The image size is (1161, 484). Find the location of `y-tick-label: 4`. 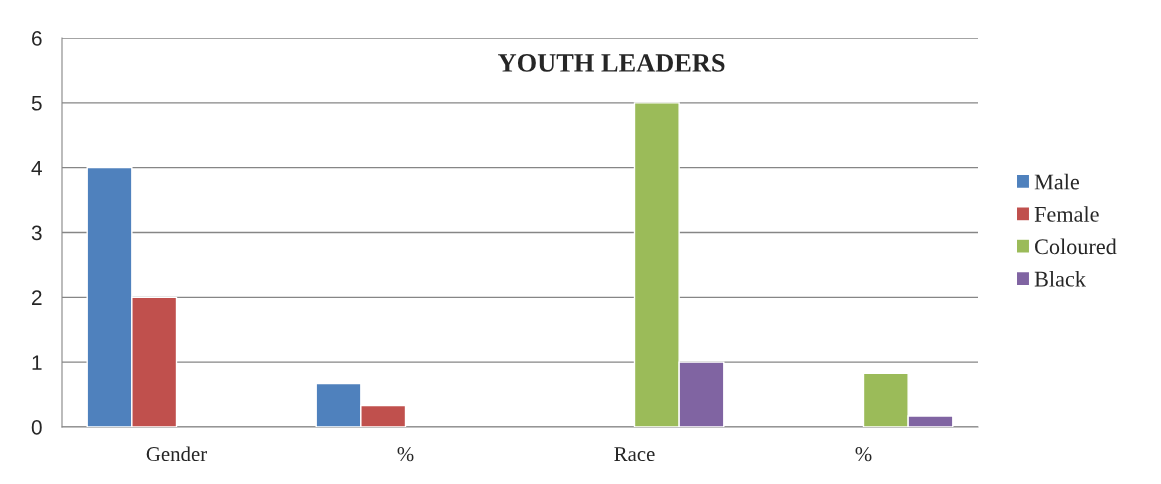

y-tick-label: 4 is located at coordinates (36, 168).